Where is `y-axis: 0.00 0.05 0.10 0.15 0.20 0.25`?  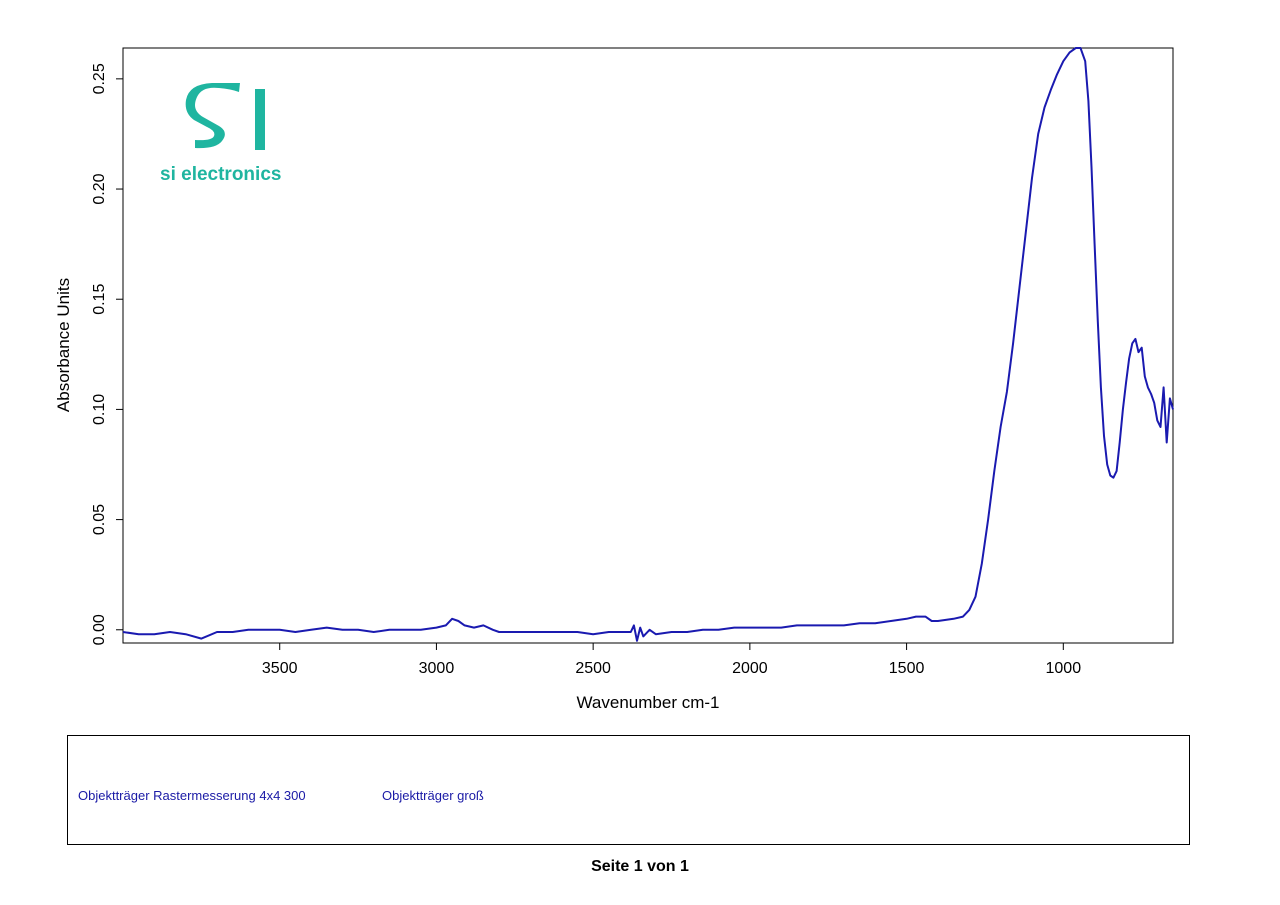 y-axis: 0.00 0.05 0.10 0.15 0.20 0.25 is located at coordinates (107, 354).